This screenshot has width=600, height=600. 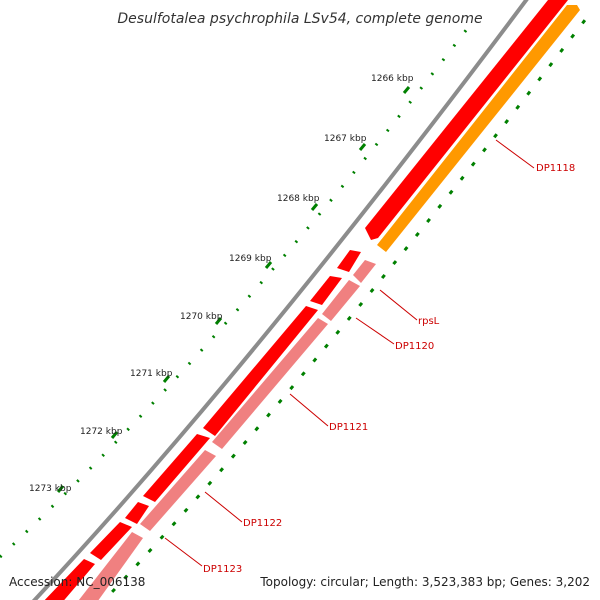 I want to click on gene-label-rpsl: rpsL, so click(x=429, y=321).